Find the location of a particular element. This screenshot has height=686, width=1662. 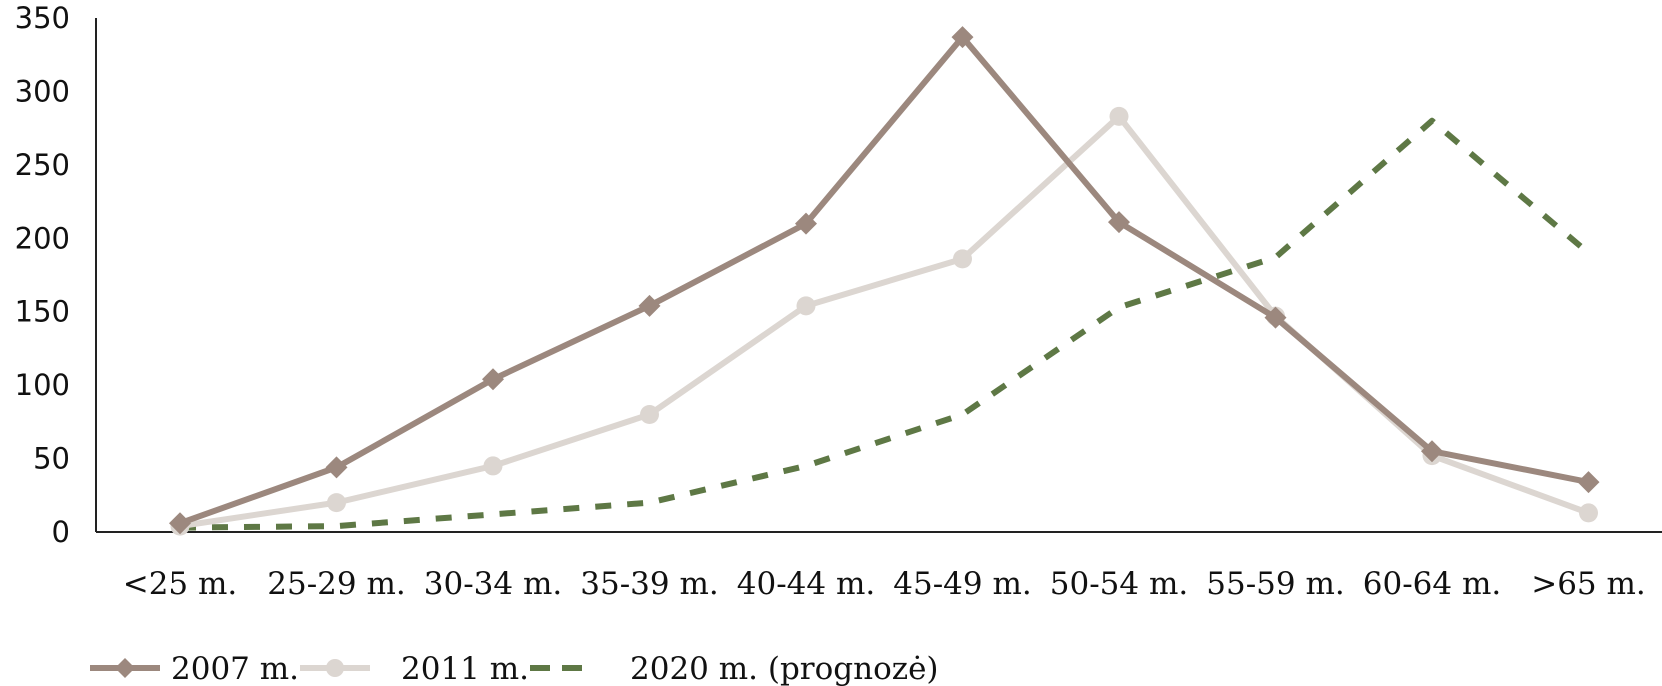

legend: 2007 m. 2011 m. 2020 m. (prognozė) is located at coordinates (514, 668).